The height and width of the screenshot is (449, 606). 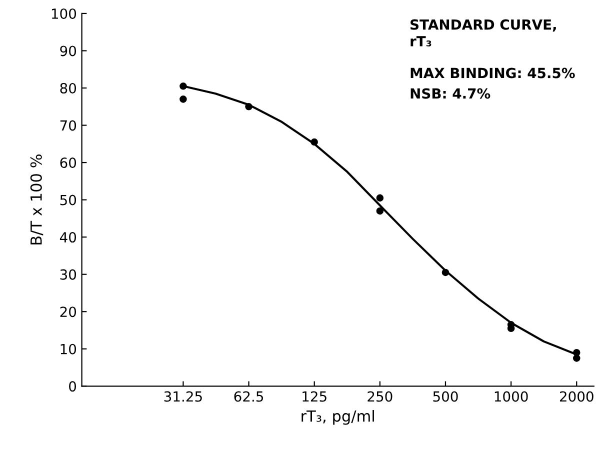 What do you see at coordinates (68, 312) in the screenshot?
I see `y-tick-label: 20` at bounding box center [68, 312].